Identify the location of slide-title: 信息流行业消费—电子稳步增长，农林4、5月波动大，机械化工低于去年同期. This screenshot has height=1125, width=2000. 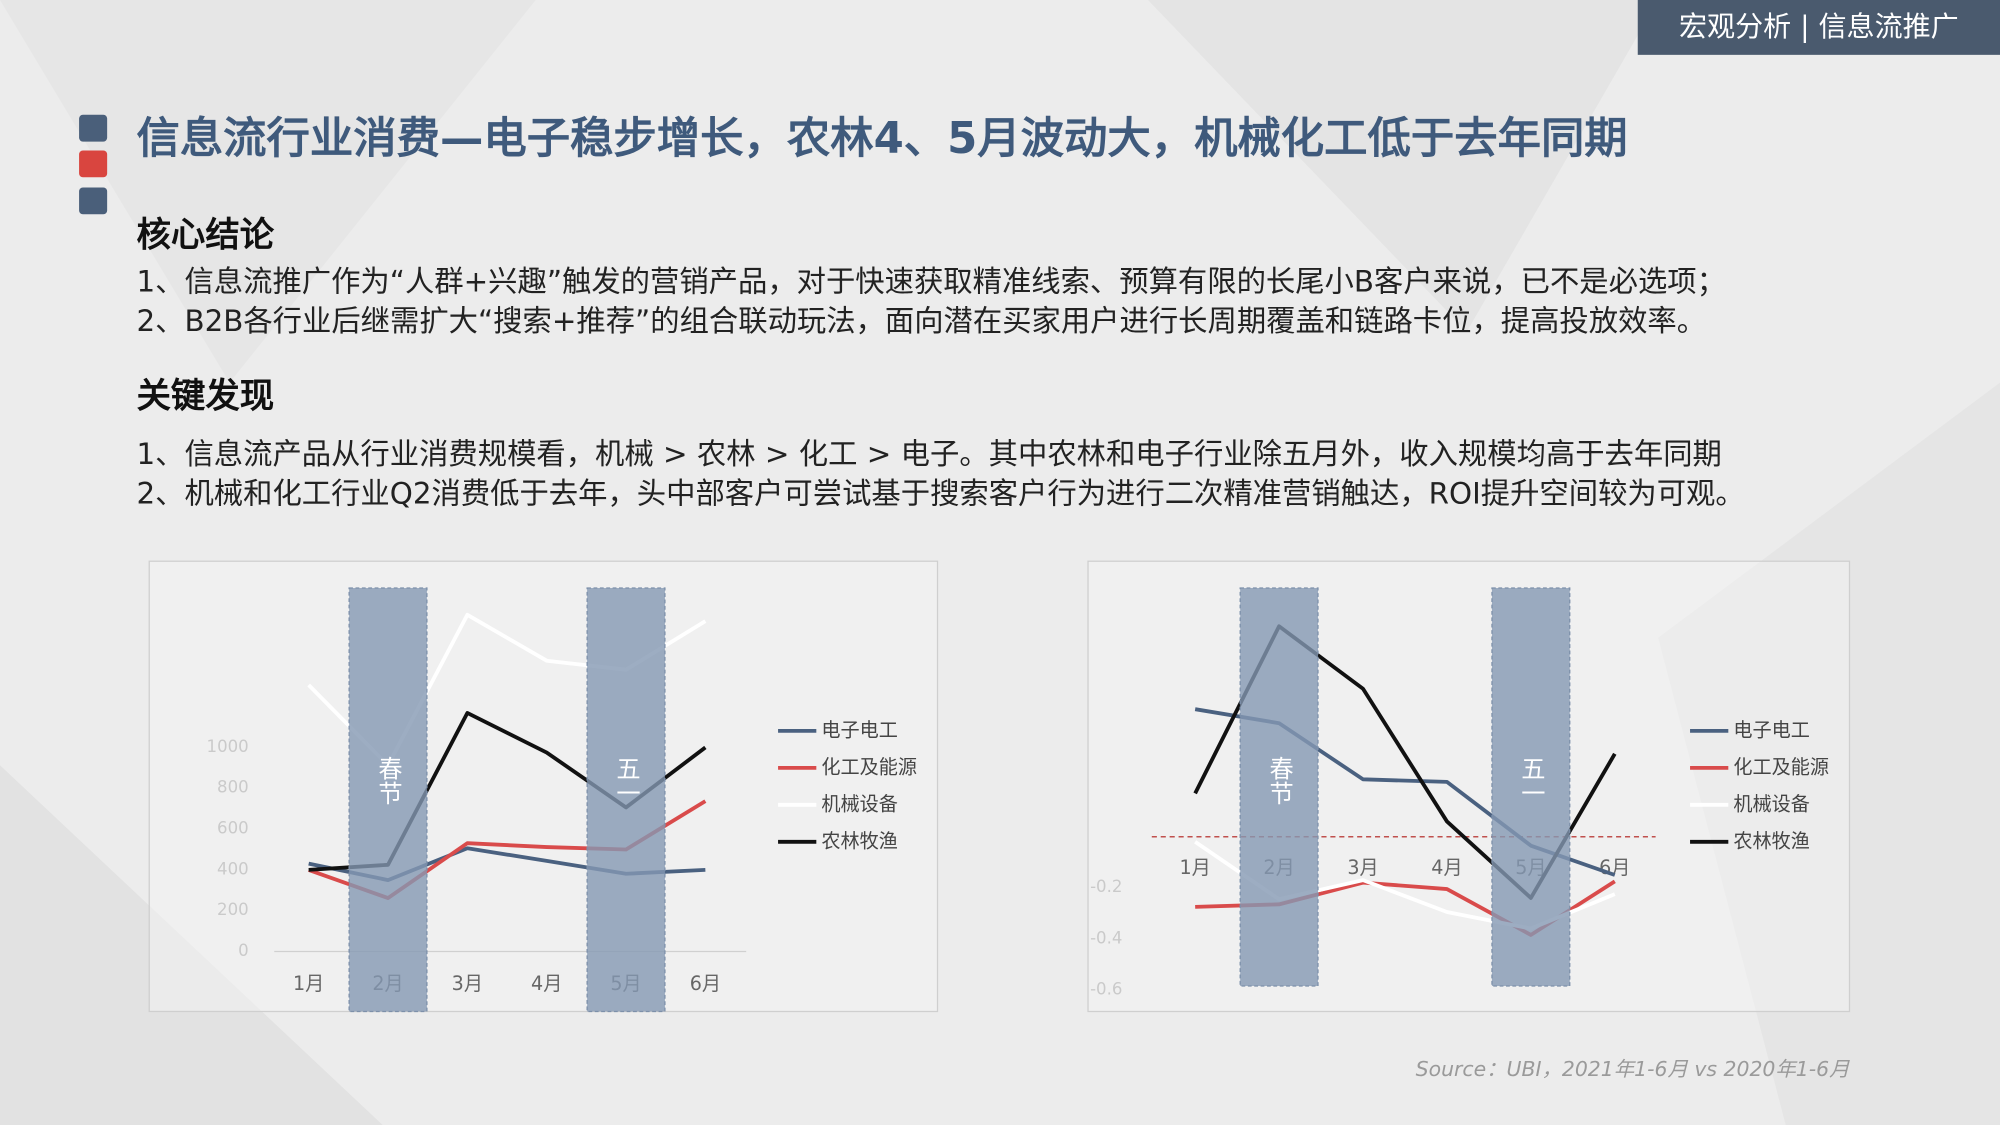
(881, 139).